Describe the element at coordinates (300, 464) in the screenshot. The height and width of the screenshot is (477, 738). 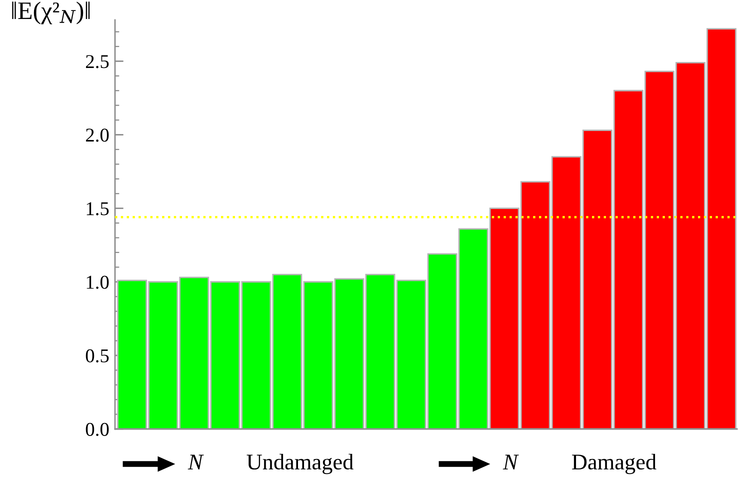
I see `text: Undamaged` at that location.